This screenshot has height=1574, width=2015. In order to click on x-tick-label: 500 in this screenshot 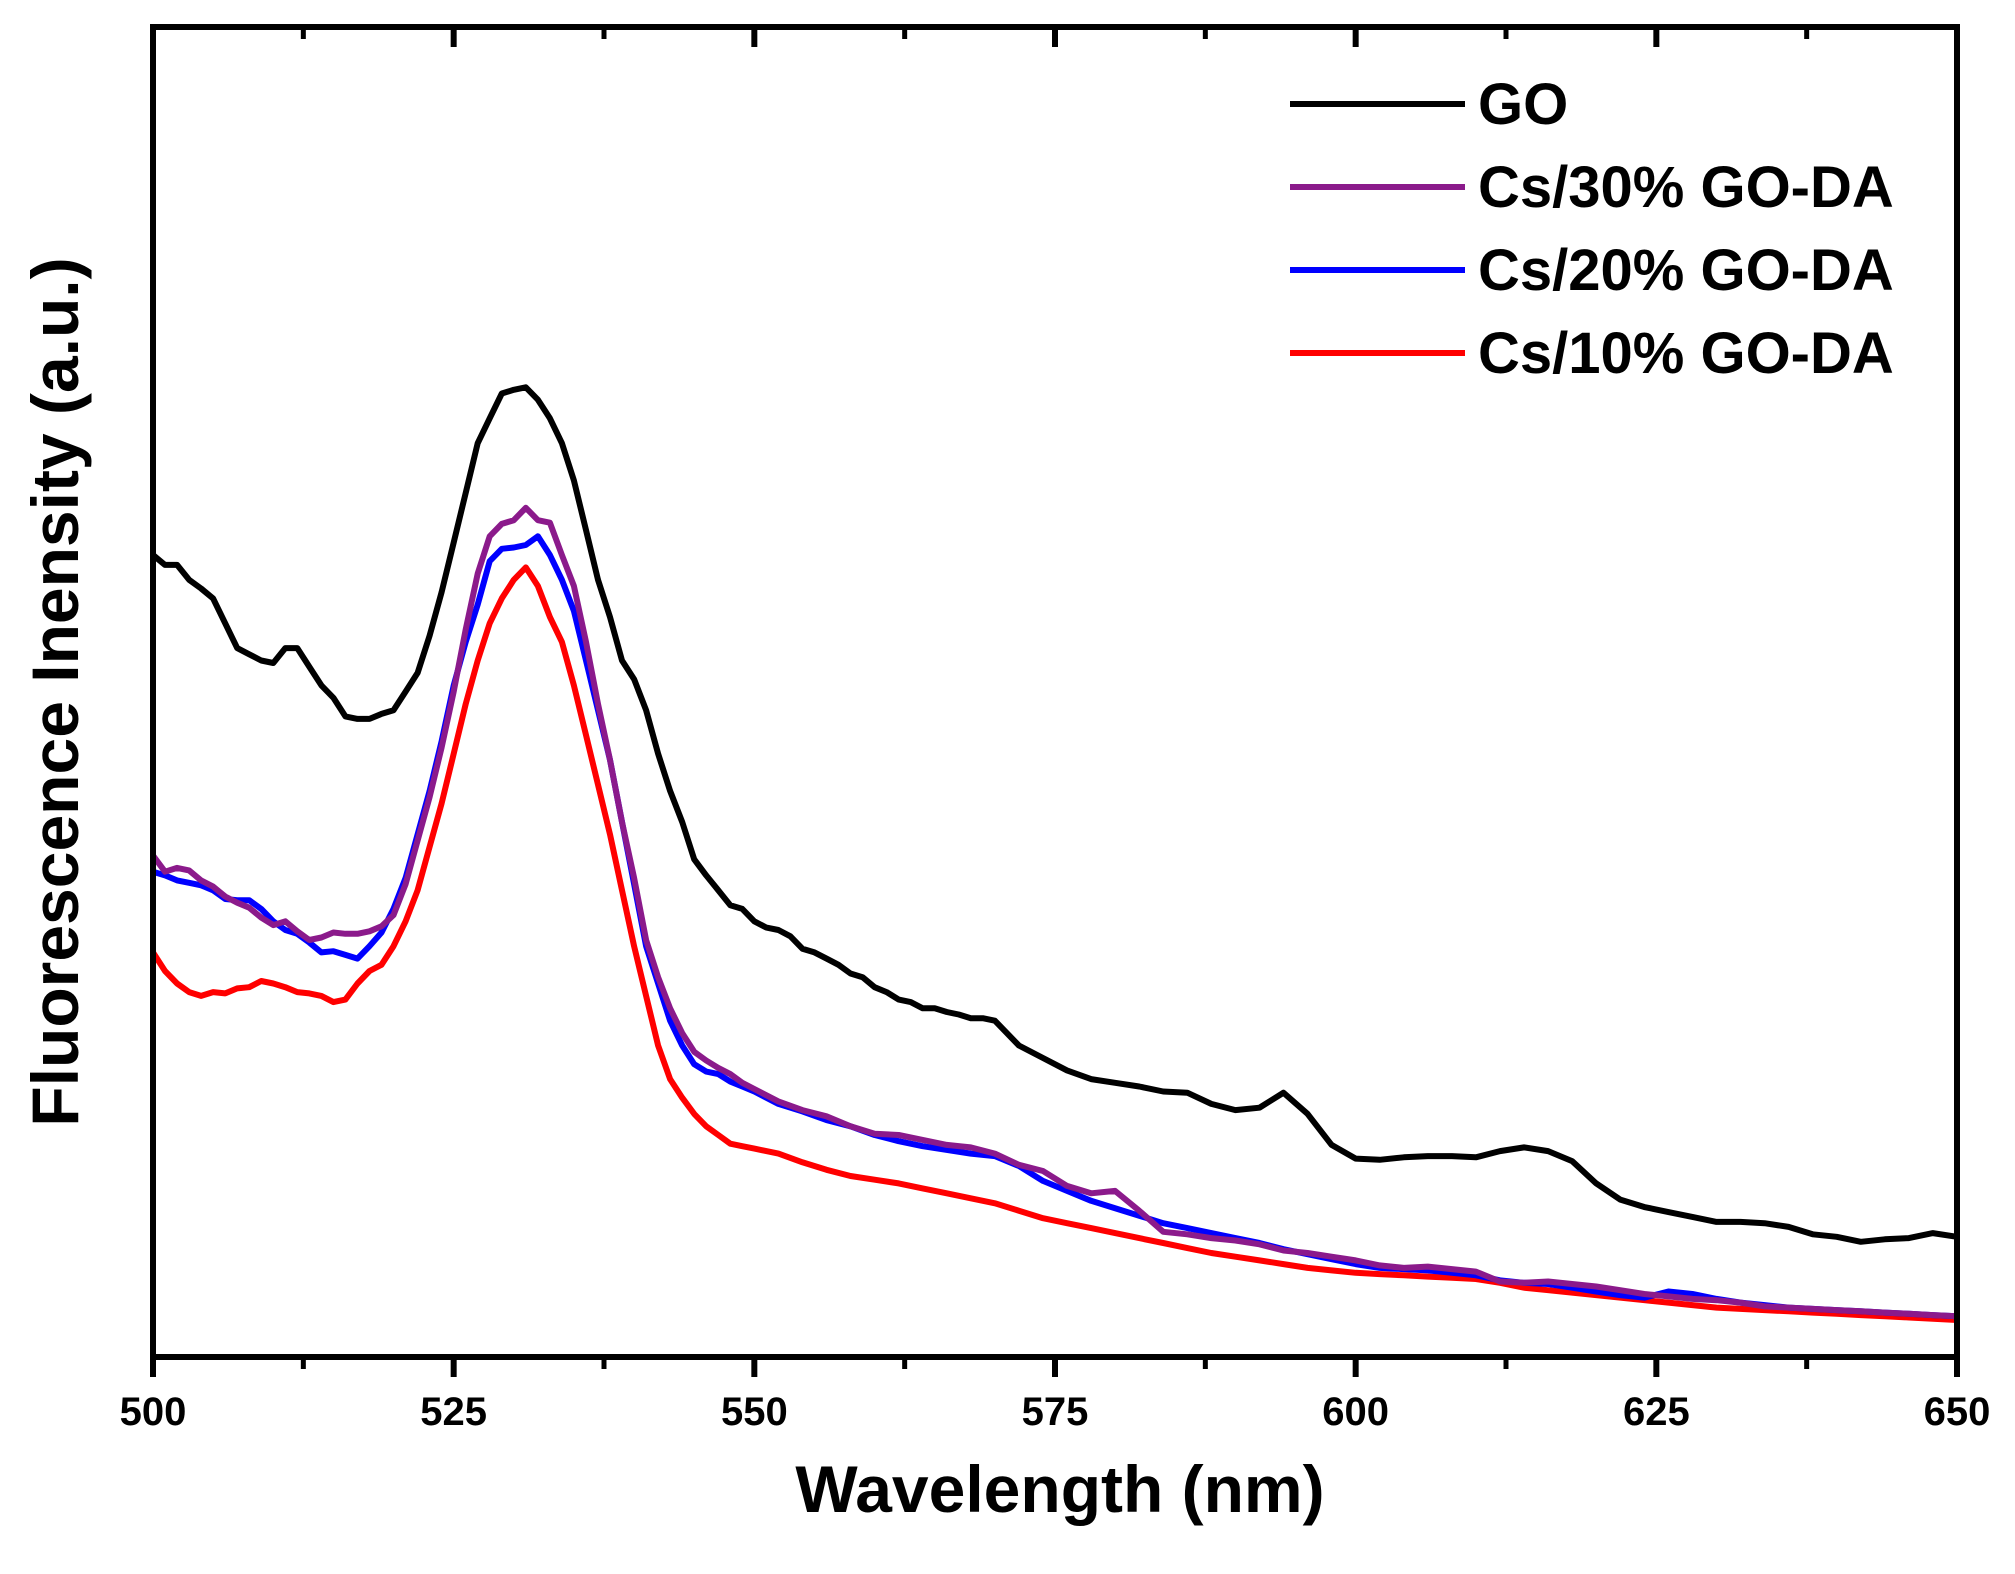, I will do `click(153, 1412)`.